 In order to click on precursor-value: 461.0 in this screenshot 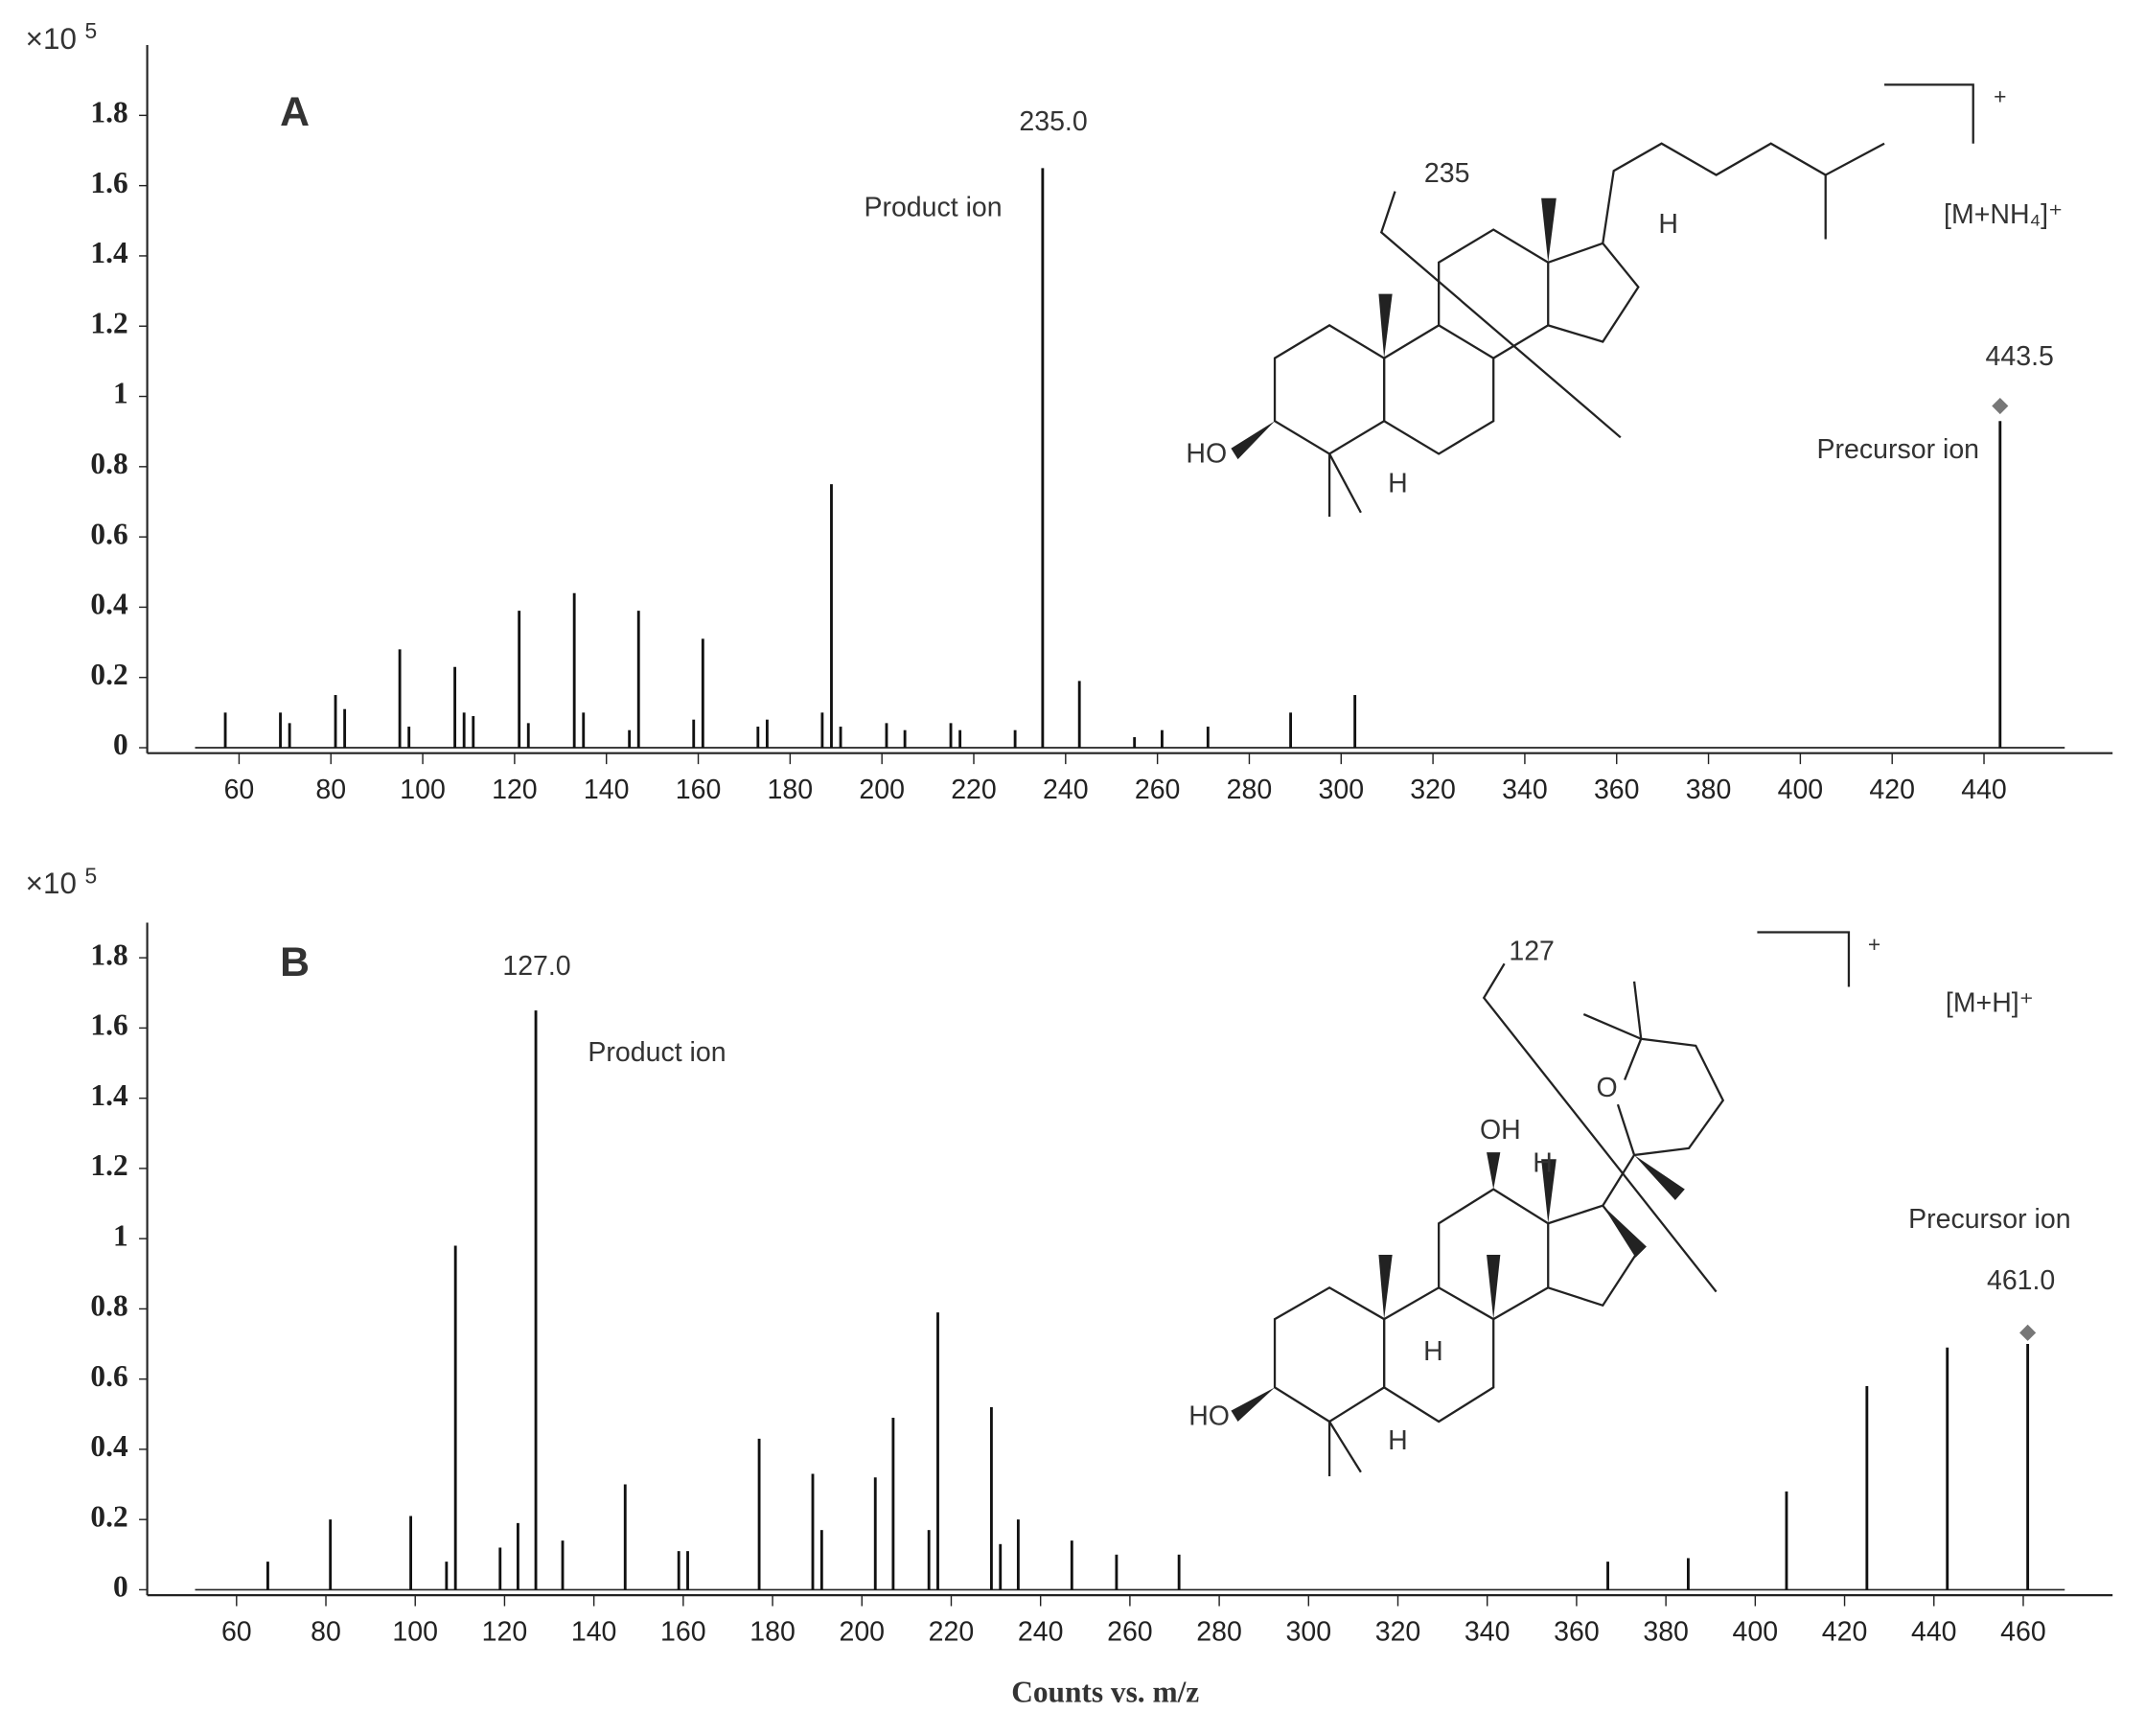, I will do `click(2021, 1280)`.